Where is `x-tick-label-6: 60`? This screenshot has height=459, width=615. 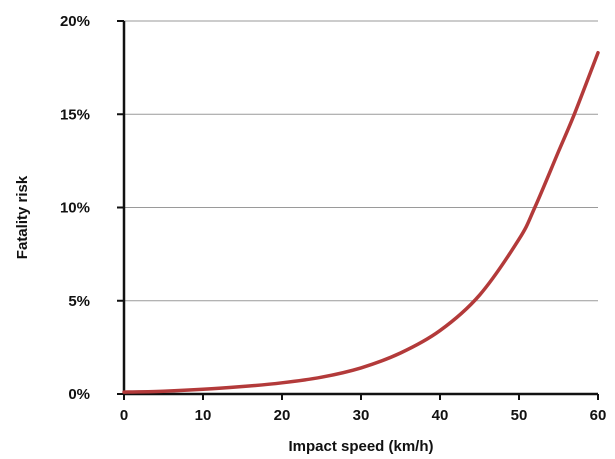 x-tick-label-6: 60 is located at coordinates (598, 415).